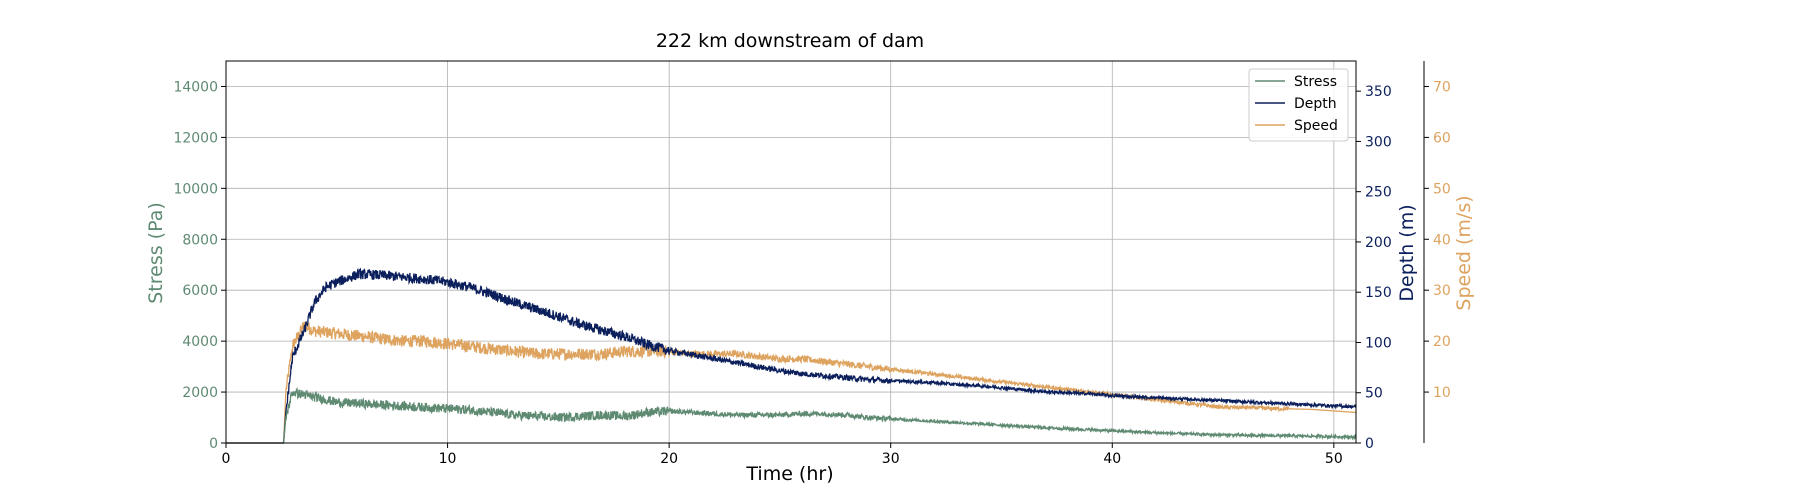 The height and width of the screenshot is (504, 1800). I want to click on speed-tick-label-1: 20, so click(1442, 342).